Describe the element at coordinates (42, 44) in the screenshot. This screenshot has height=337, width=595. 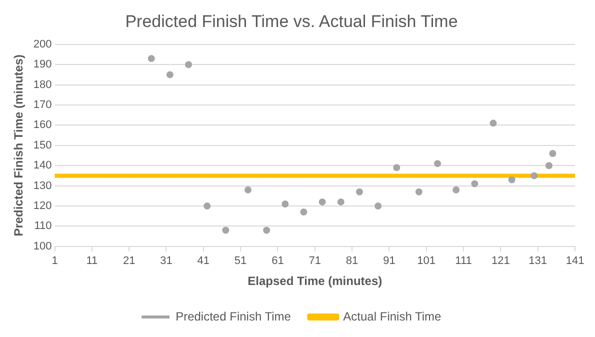
I see `y-tick-label: 200` at that location.